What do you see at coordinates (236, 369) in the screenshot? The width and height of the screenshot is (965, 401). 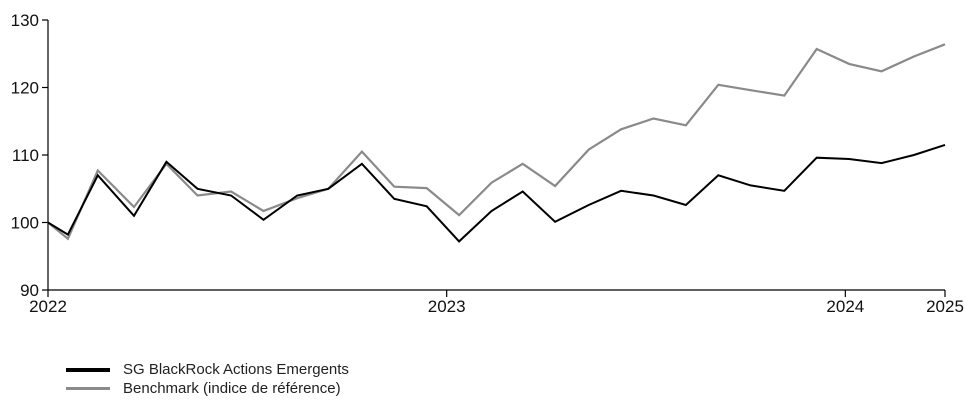 I see `legend-label-fund: SG BlackRock Actions Emergents` at bounding box center [236, 369].